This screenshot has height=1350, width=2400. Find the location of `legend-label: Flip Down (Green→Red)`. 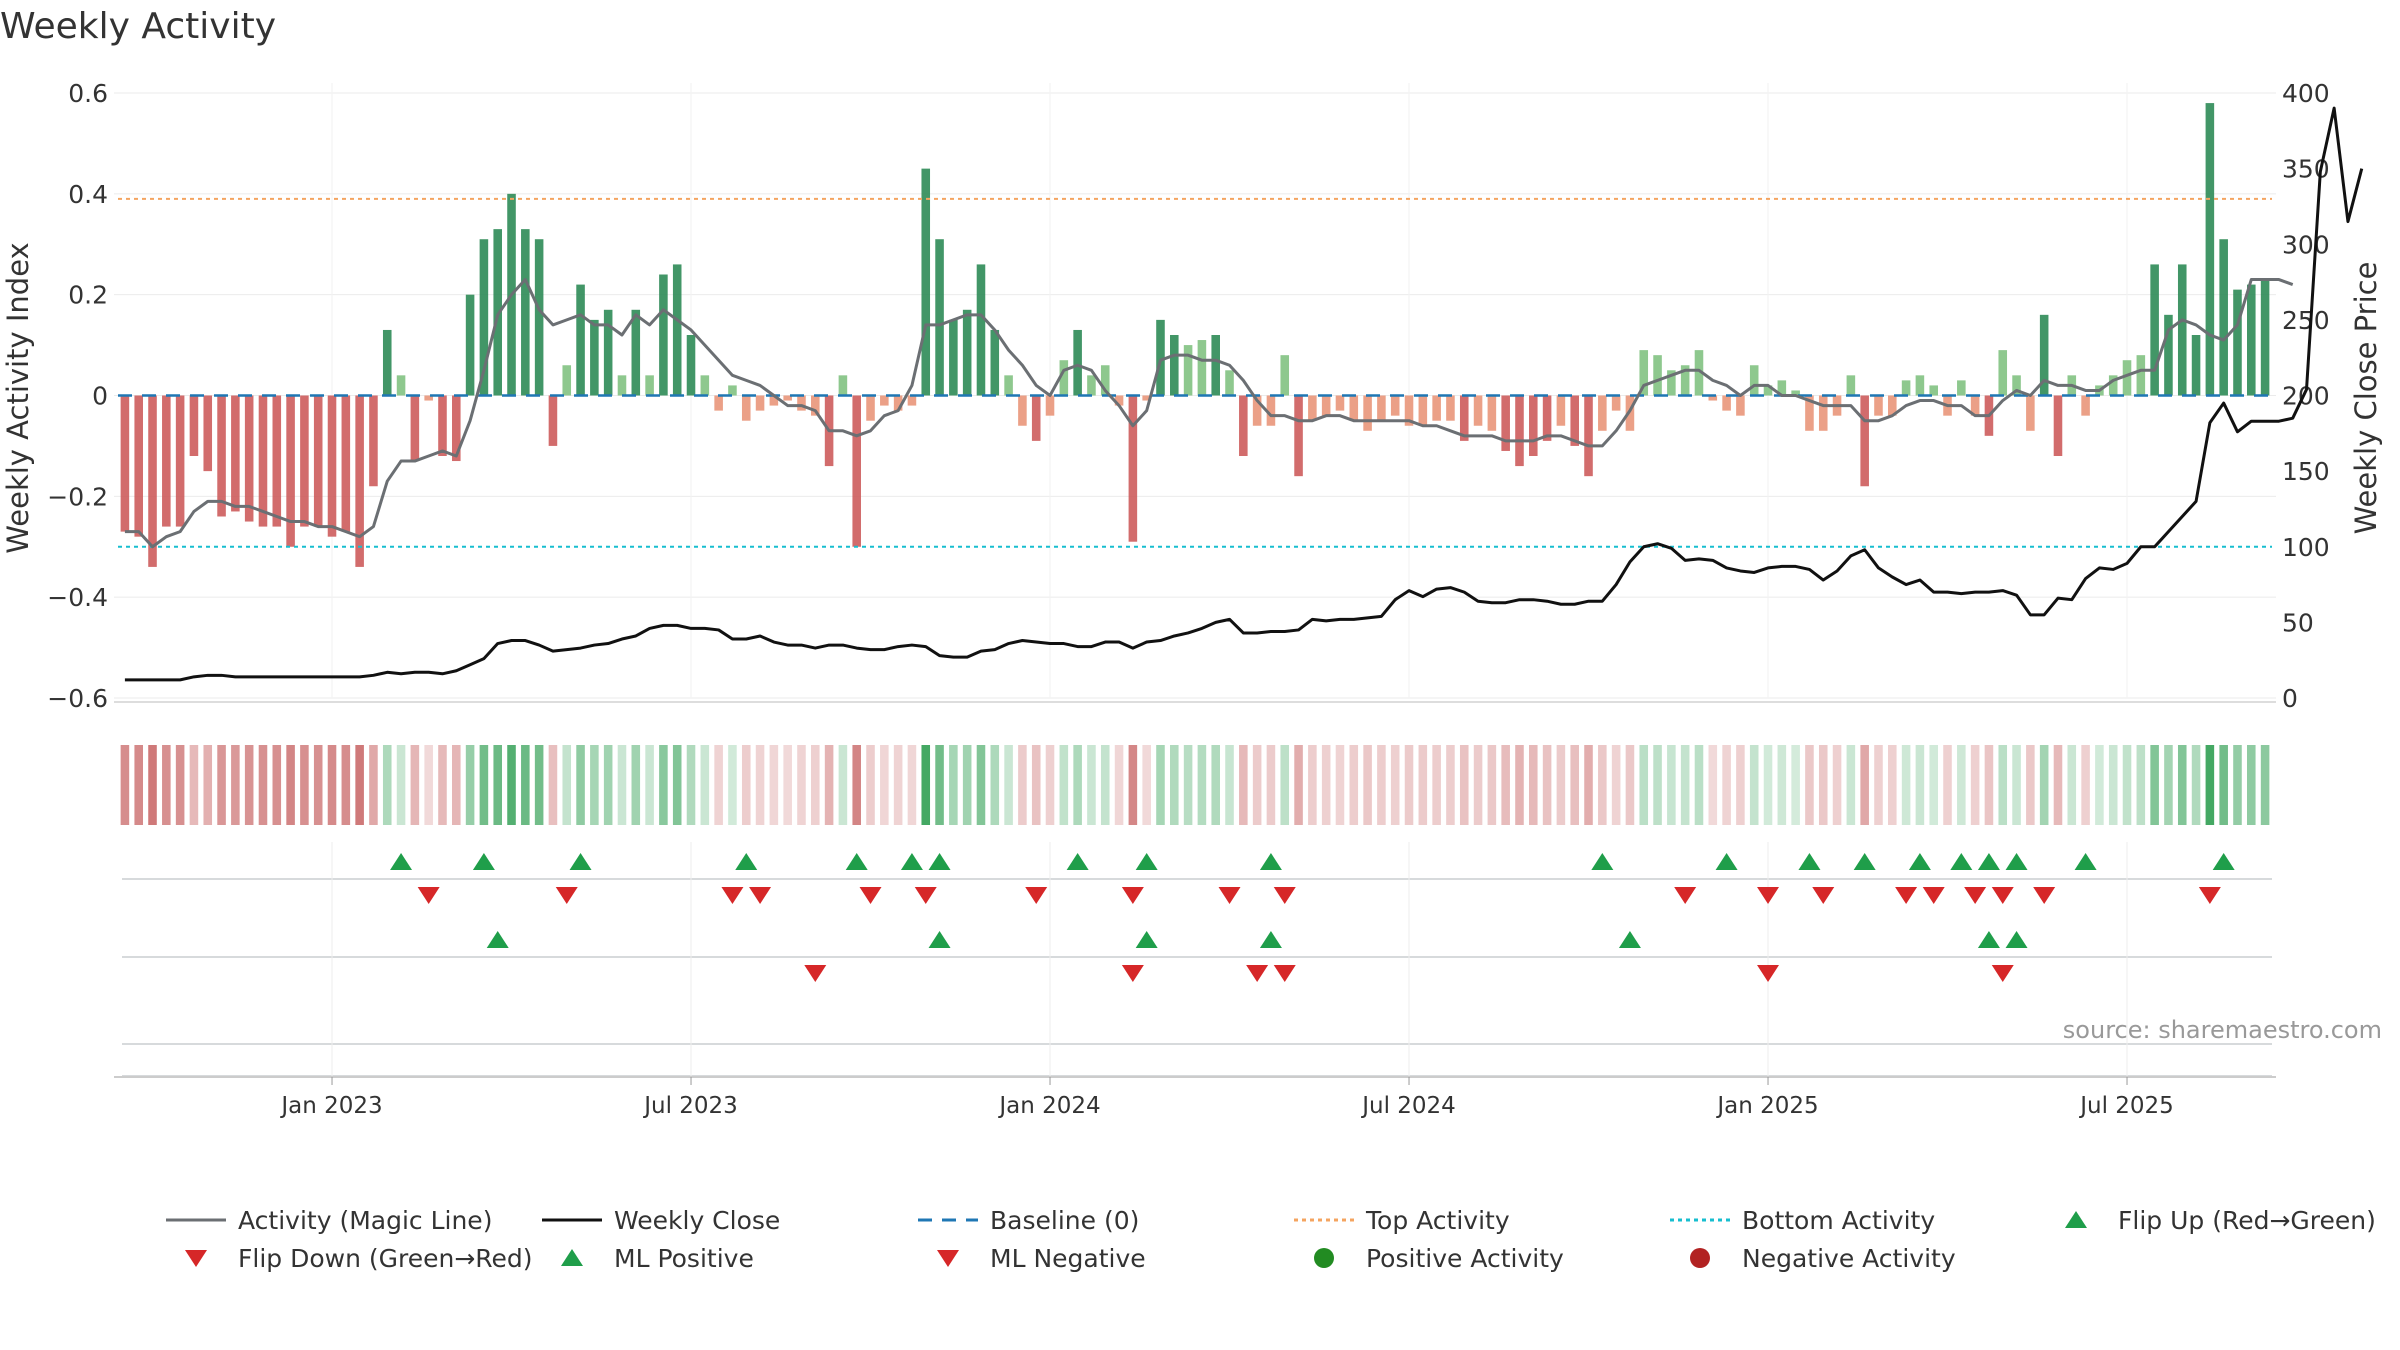

legend-label: Flip Down (Green→Red) is located at coordinates (385, 1258).